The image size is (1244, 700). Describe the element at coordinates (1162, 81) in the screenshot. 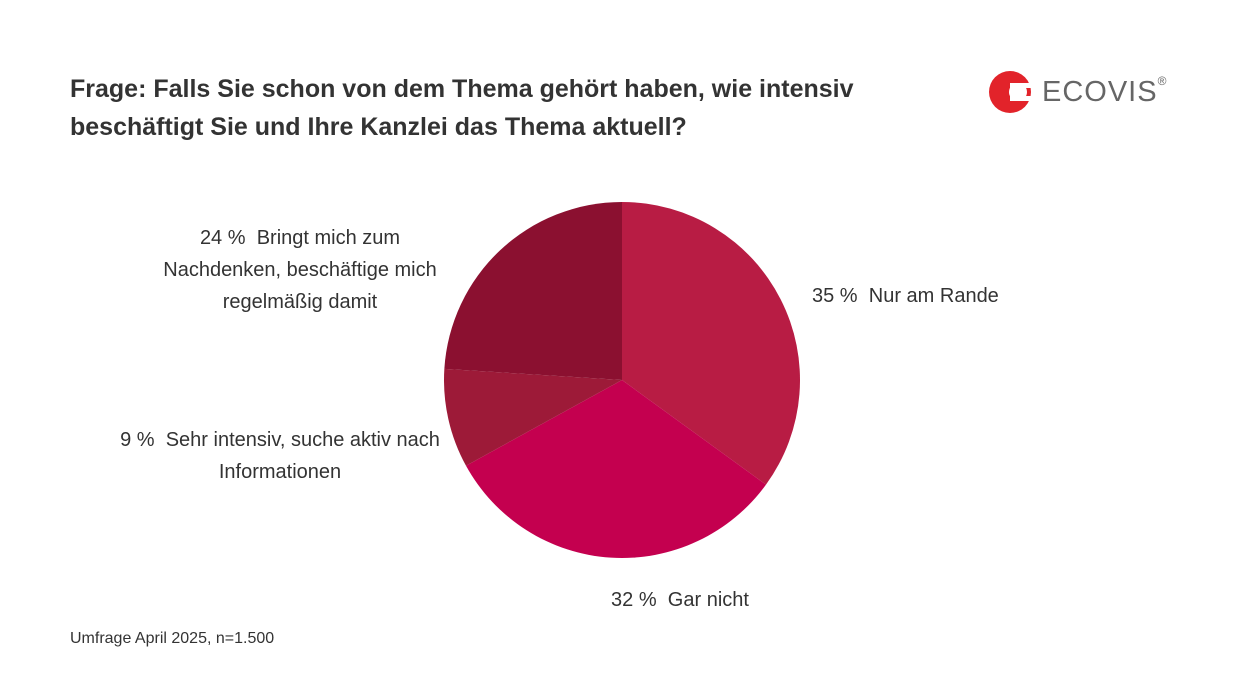

I see `logo-mark: ®` at that location.